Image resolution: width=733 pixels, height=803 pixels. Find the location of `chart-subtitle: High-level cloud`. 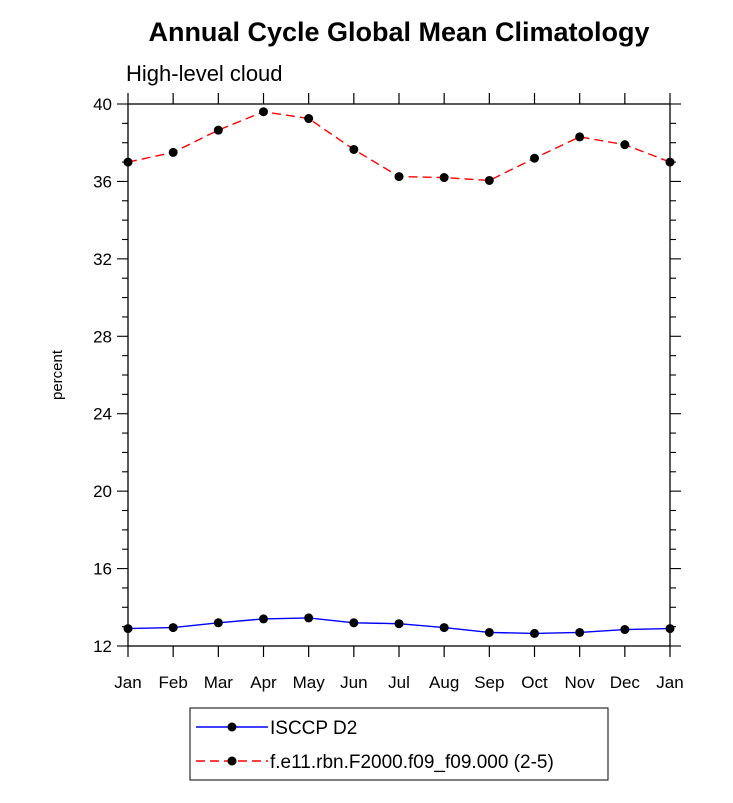

chart-subtitle: High-level cloud is located at coordinates (204, 73).